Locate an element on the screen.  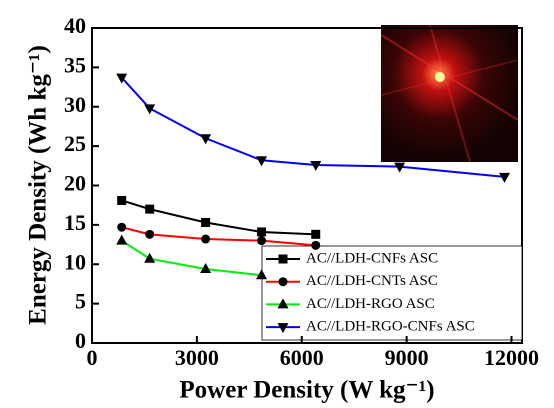
y-tick-label: 20 is located at coordinates (75, 183).